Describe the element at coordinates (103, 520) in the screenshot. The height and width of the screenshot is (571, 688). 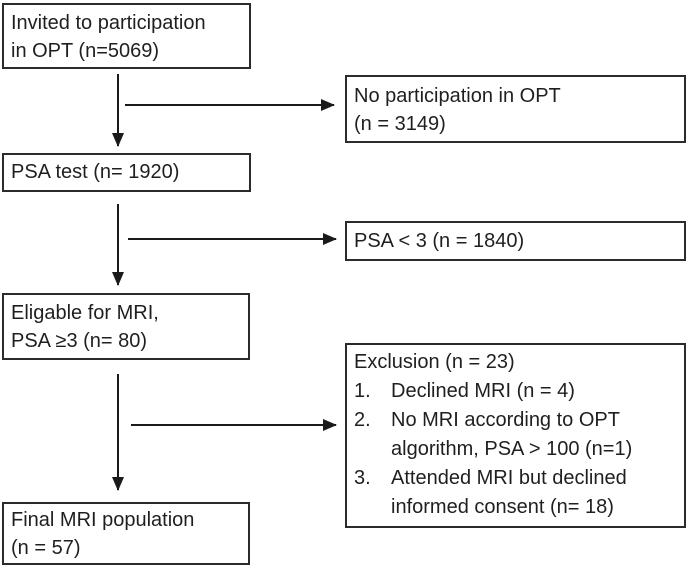
I see `box-final-line1: Final MRI population` at that location.